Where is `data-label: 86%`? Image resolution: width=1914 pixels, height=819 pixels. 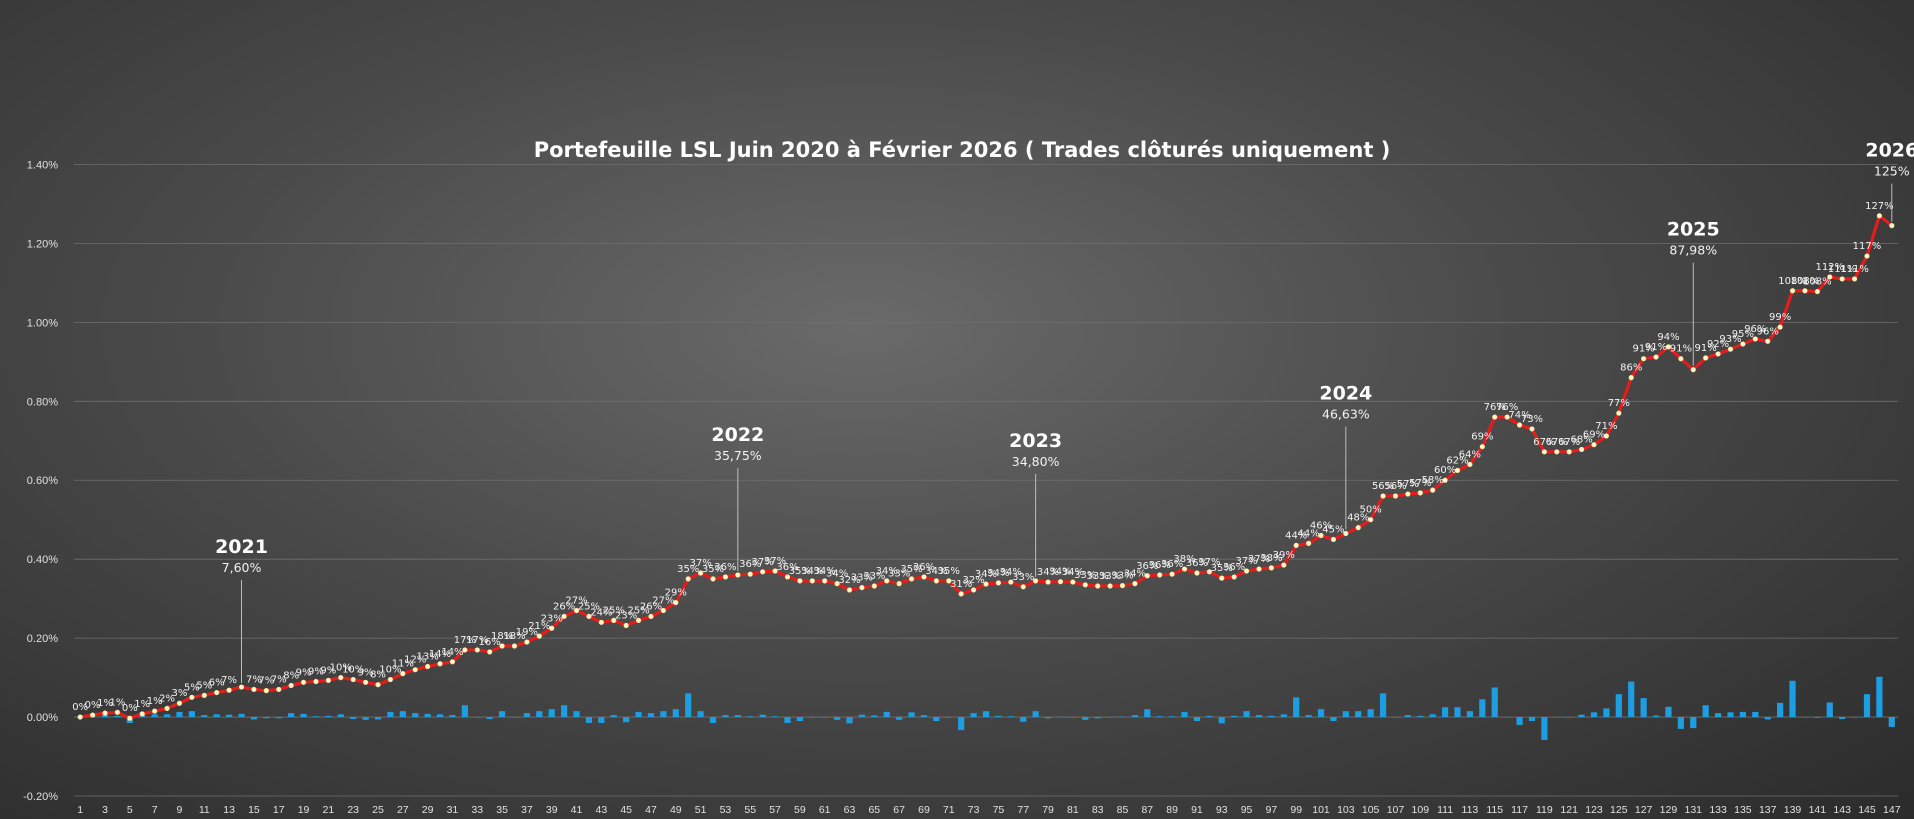 data-label: 86% is located at coordinates (1631, 368).